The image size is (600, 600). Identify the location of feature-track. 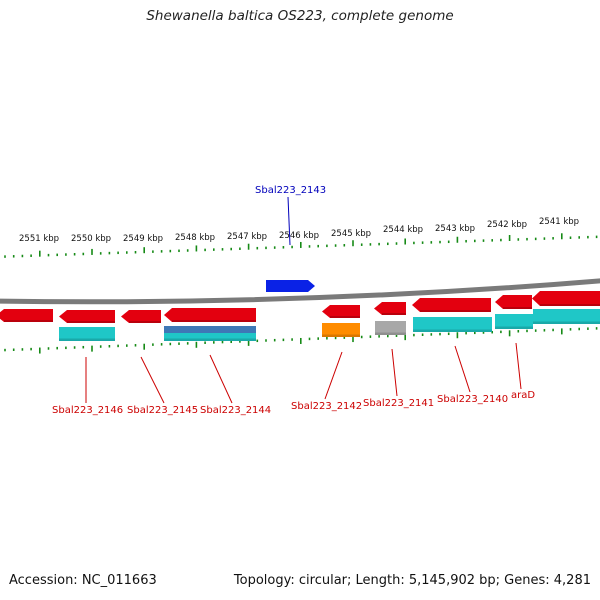
(300, 310).